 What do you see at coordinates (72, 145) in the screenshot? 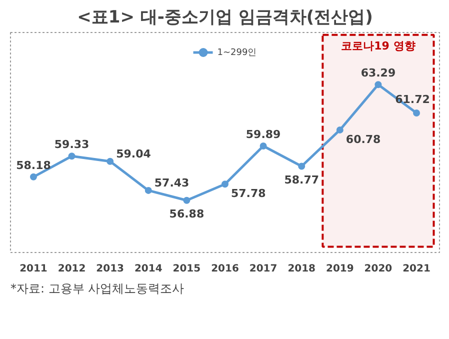
I see `data-label: 59.33` at bounding box center [72, 145].